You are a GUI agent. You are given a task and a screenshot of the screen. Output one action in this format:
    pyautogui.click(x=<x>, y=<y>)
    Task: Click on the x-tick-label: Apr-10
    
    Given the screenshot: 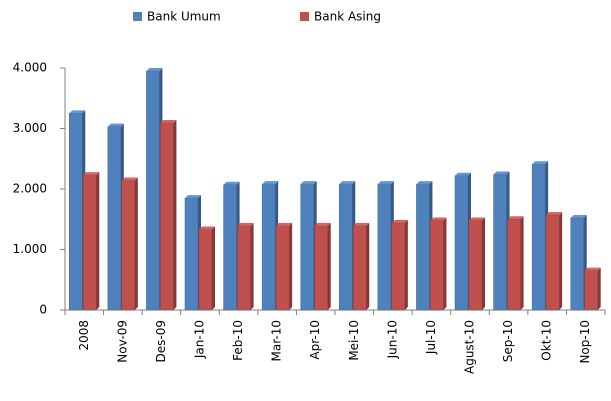 What is the action you would take?
    pyautogui.click(x=315, y=340)
    